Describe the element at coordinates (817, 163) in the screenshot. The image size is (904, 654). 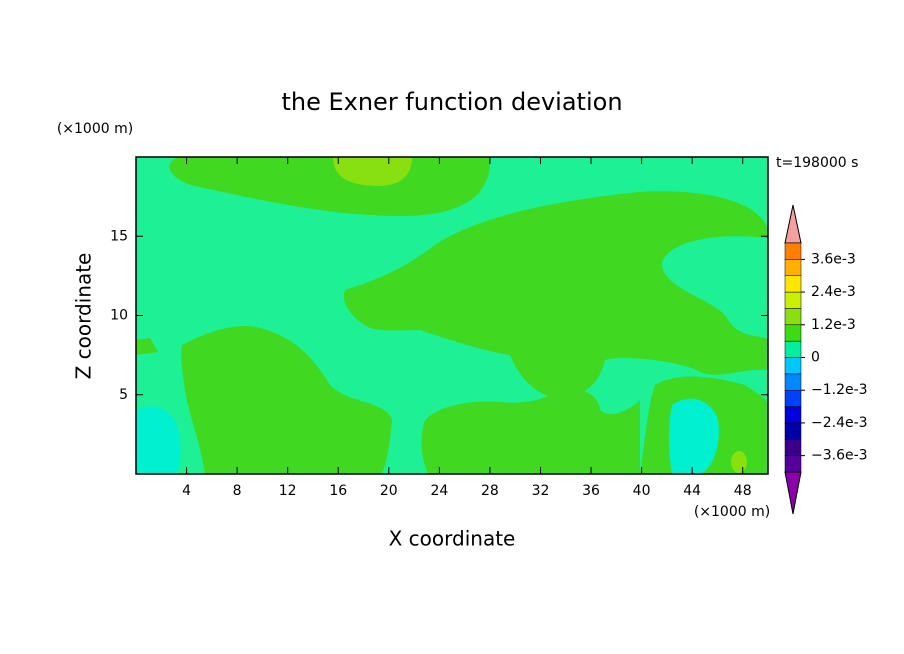
I see `time-annotation: t=198000 s` at that location.